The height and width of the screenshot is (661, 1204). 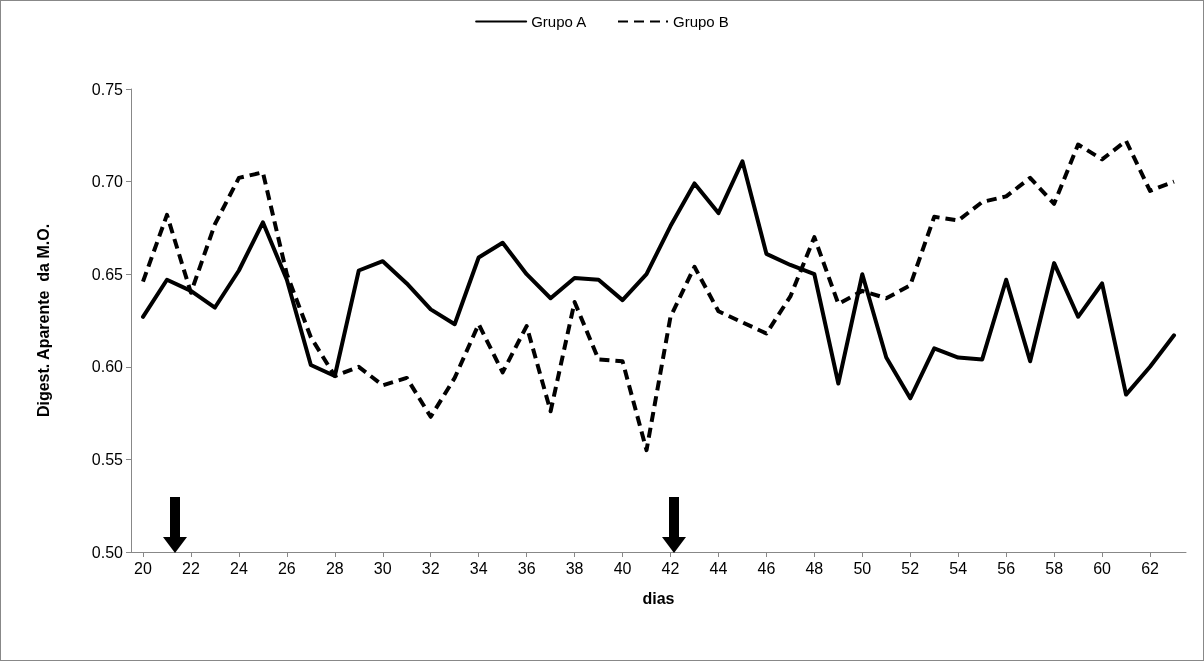 What do you see at coordinates (701, 21) in the screenshot?
I see `legend-label: Grupo B` at bounding box center [701, 21].